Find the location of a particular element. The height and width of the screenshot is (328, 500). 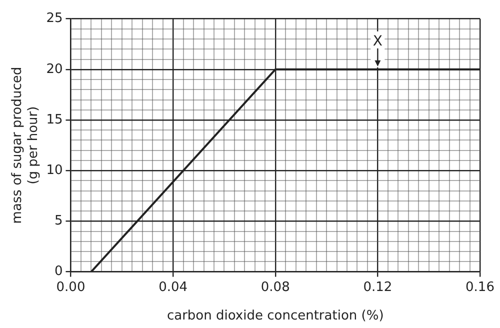

y-tick-label: 10 is located at coordinates (54, 170).